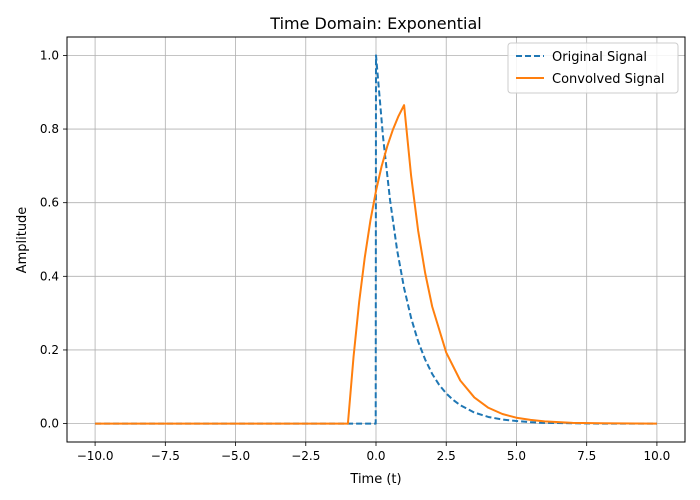 This screenshot has width=700, height=500. I want to click on legend-label-convolved: Convolved Signal, so click(608, 79).